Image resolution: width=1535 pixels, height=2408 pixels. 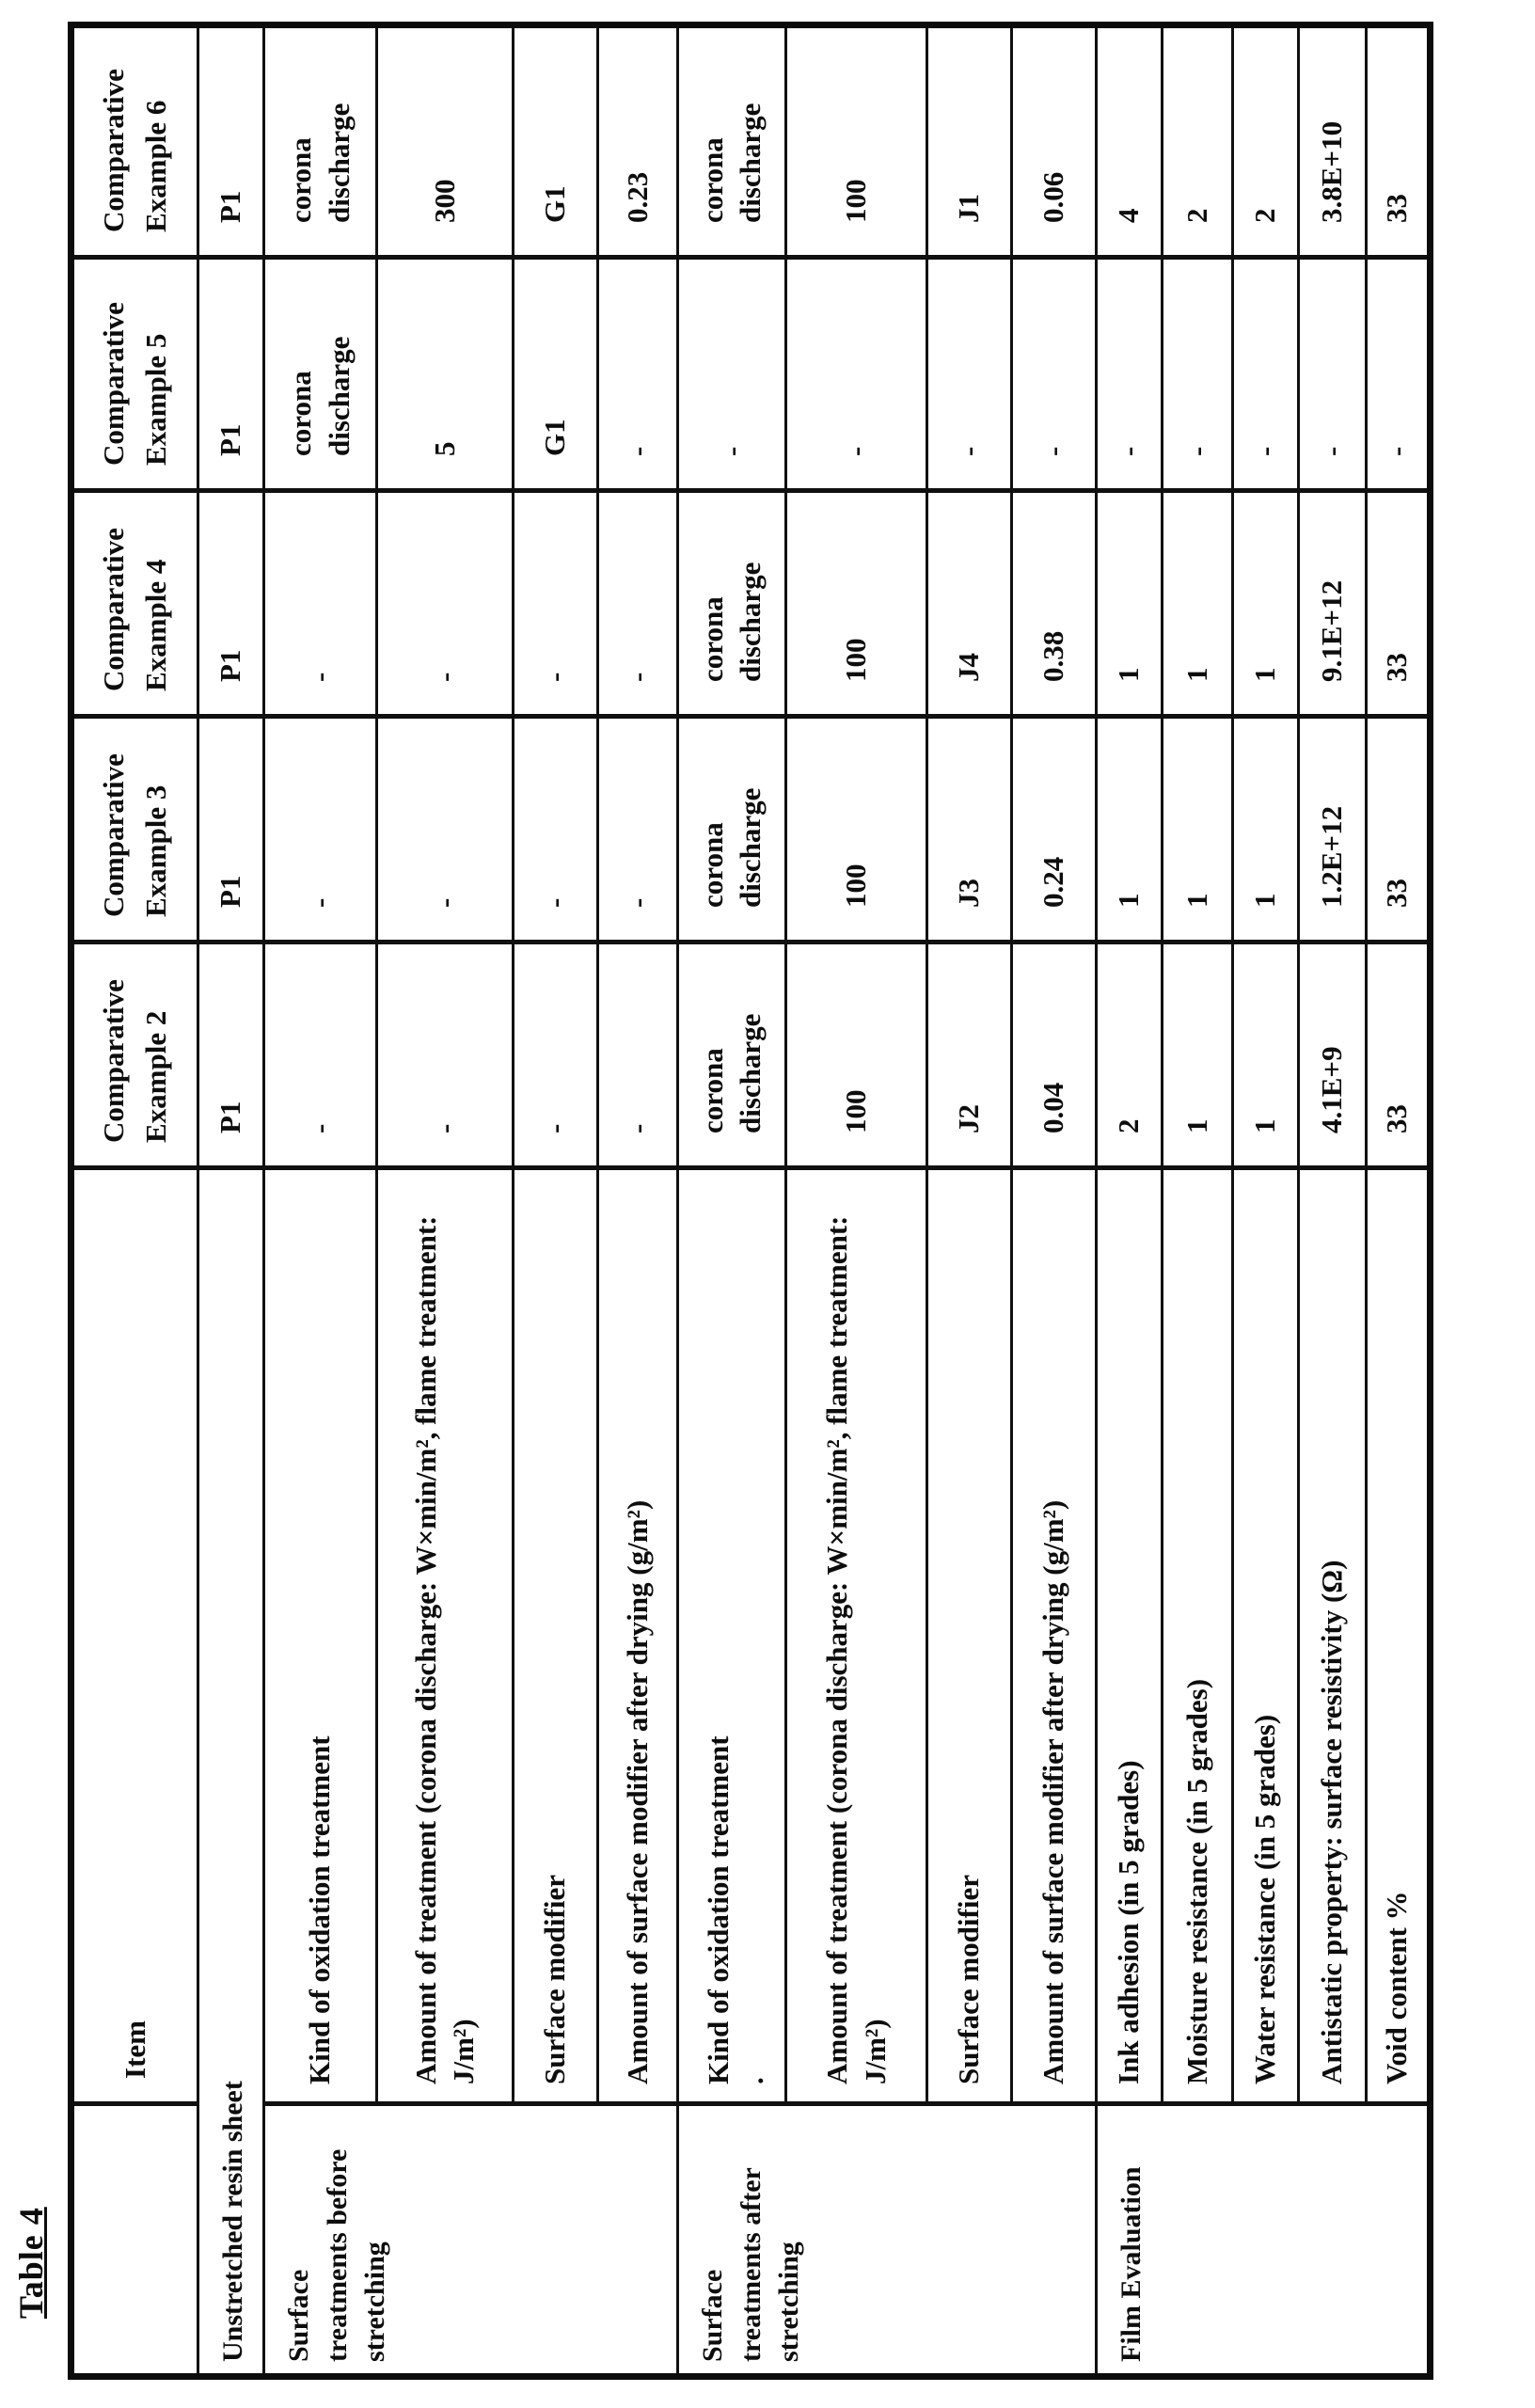 What do you see at coordinates (1054, 830) in the screenshot?
I see `value-cell: 0.24` at bounding box center [1054, 830].